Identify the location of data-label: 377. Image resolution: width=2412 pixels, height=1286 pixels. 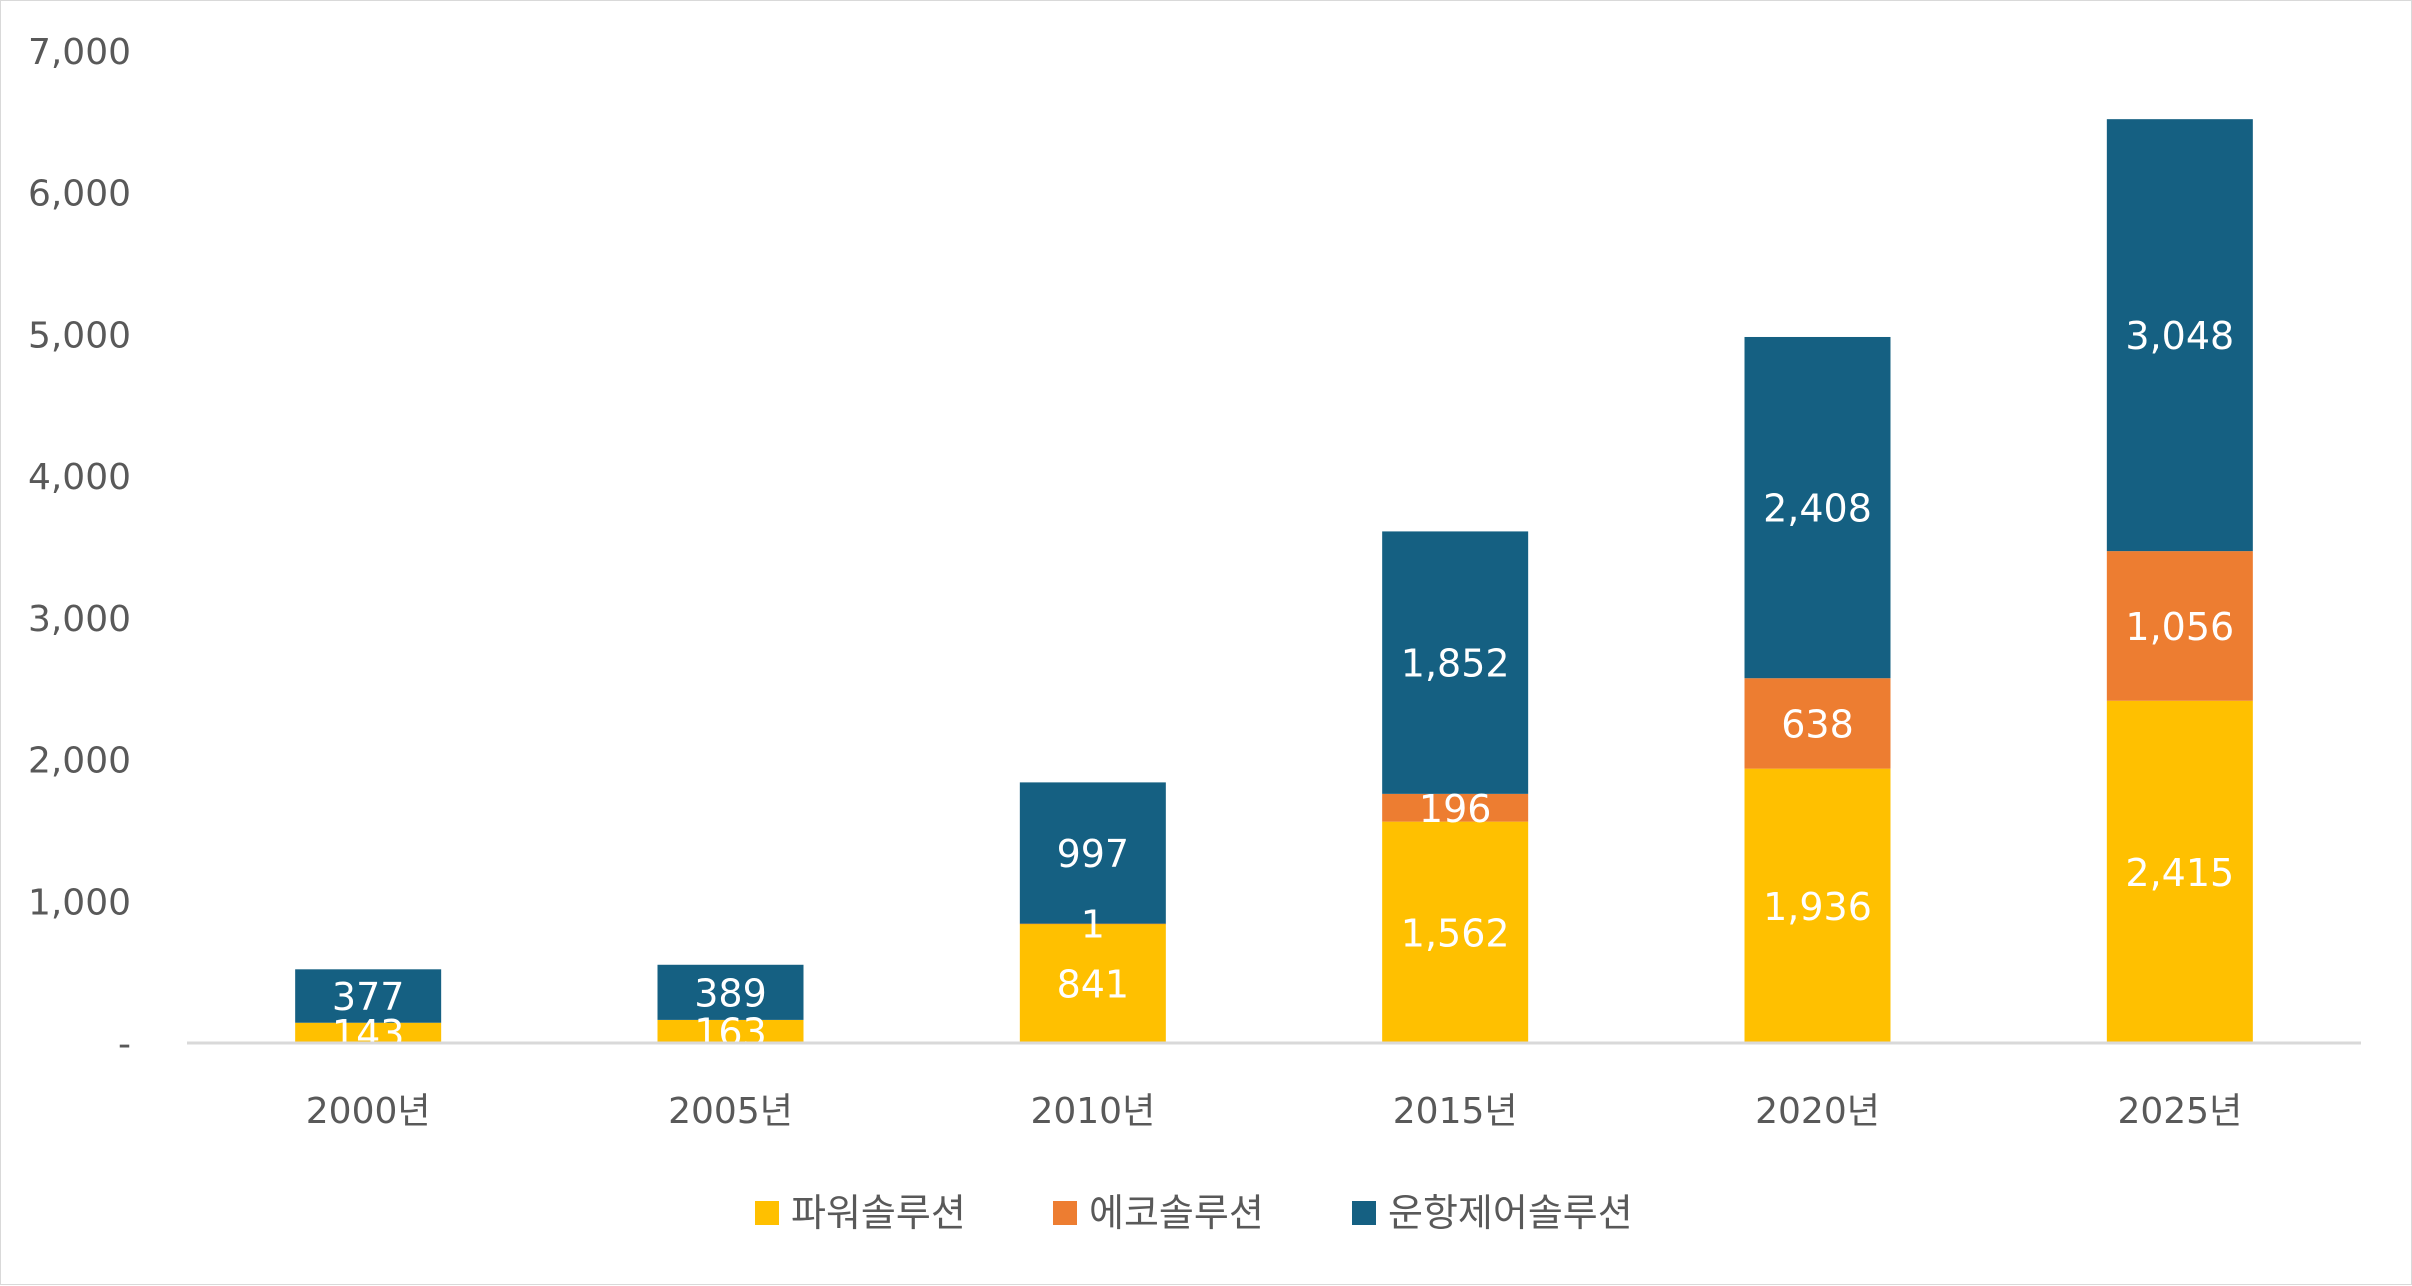
(368, 997).